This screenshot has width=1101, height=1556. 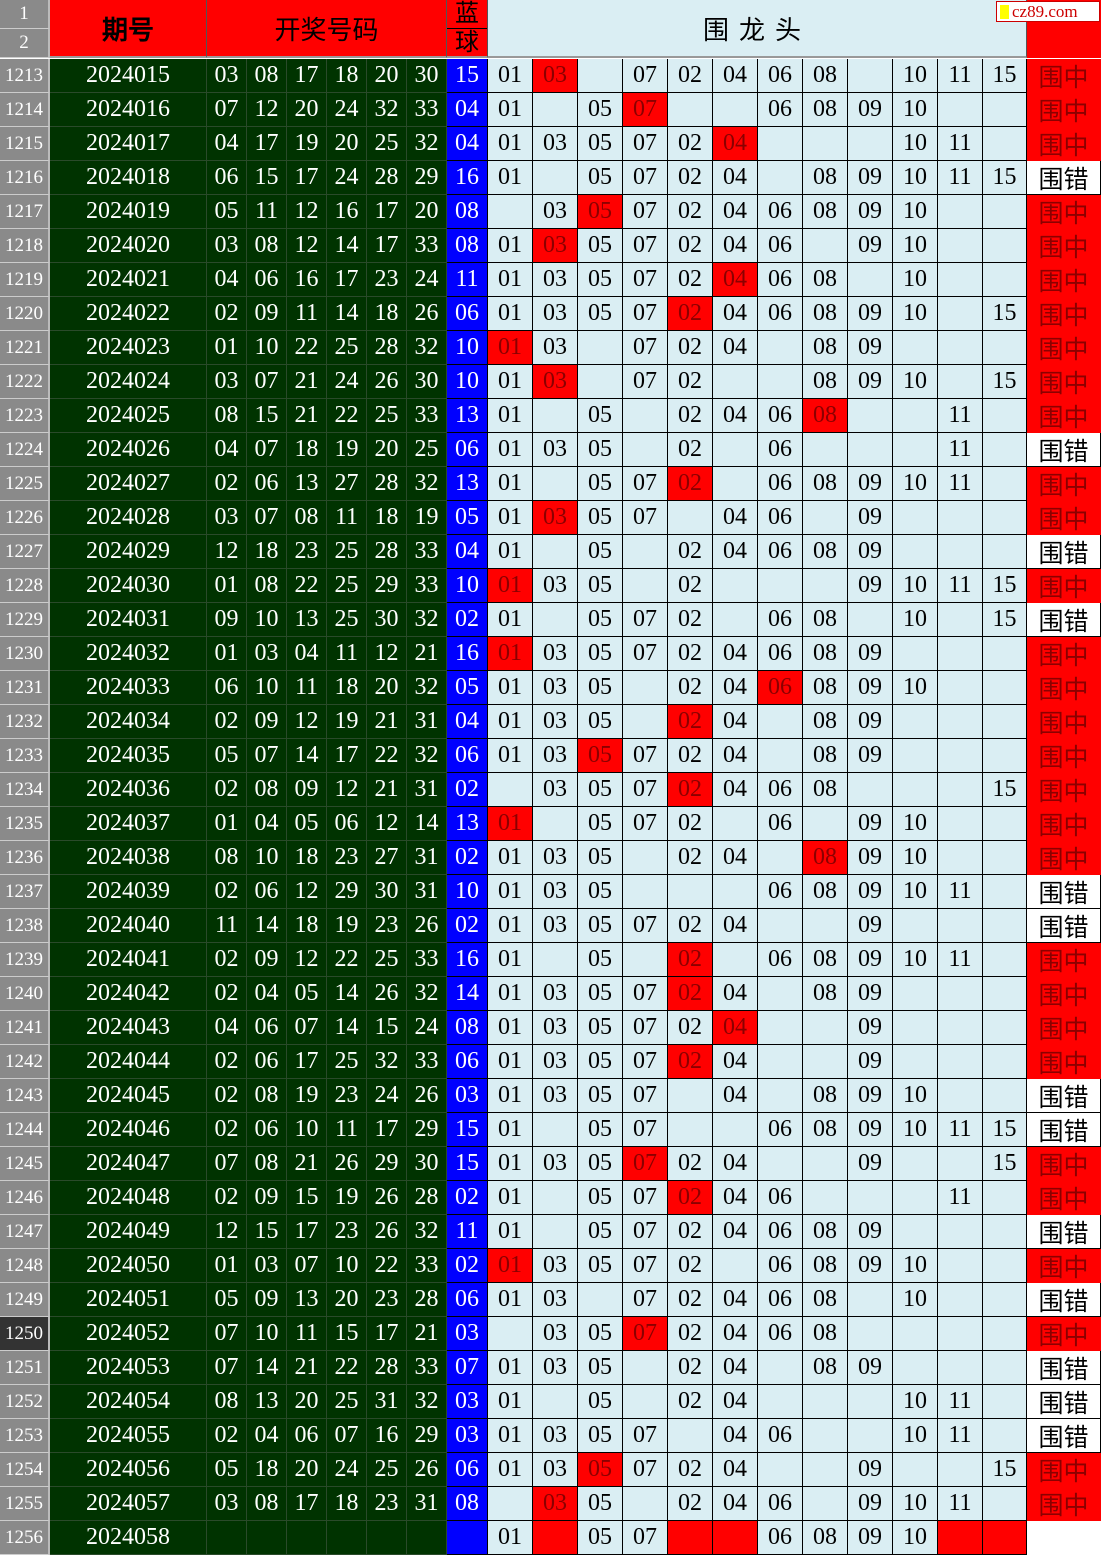 I want to click on row-header: 1231, so click(x=25, y=688).